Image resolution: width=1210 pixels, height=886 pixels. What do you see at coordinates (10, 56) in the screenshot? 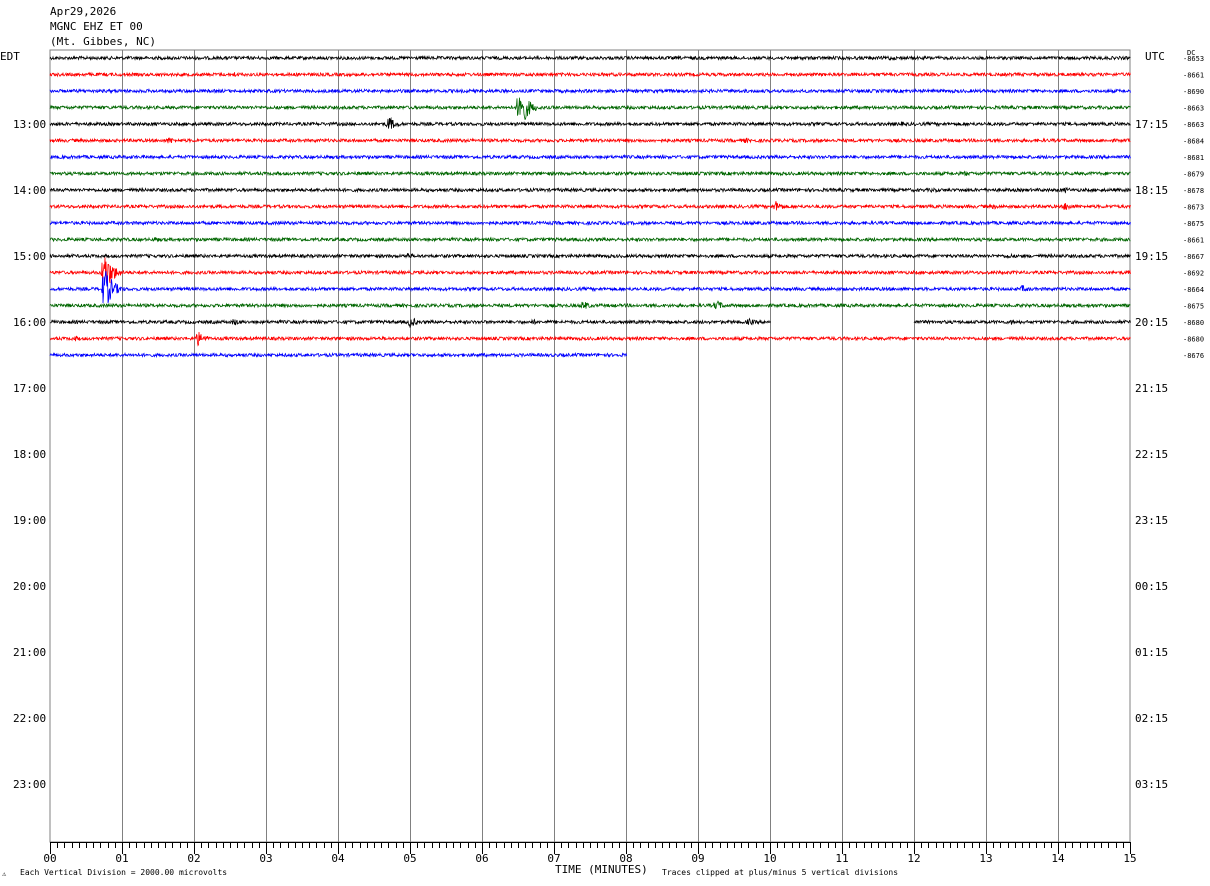
I see `edt-zone-label: EDT` at bounding box center [10, 56].